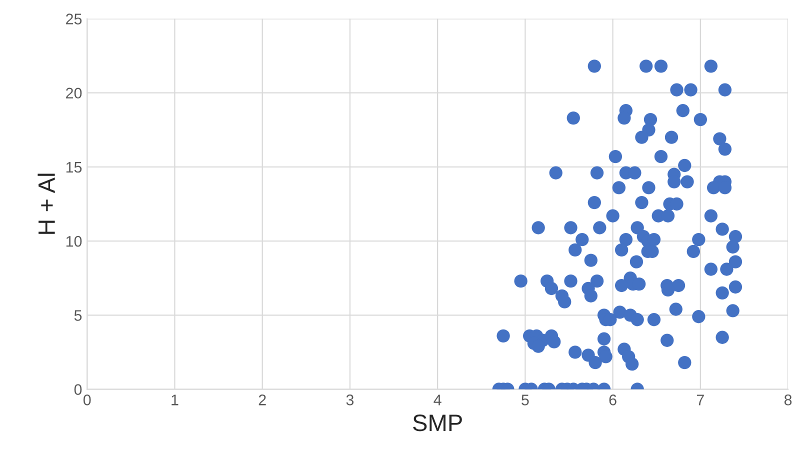  What do you see at coordinates (74, 93) in the screenshot?
I see `y-tick-label: 20` at bounding box center [74, 93].